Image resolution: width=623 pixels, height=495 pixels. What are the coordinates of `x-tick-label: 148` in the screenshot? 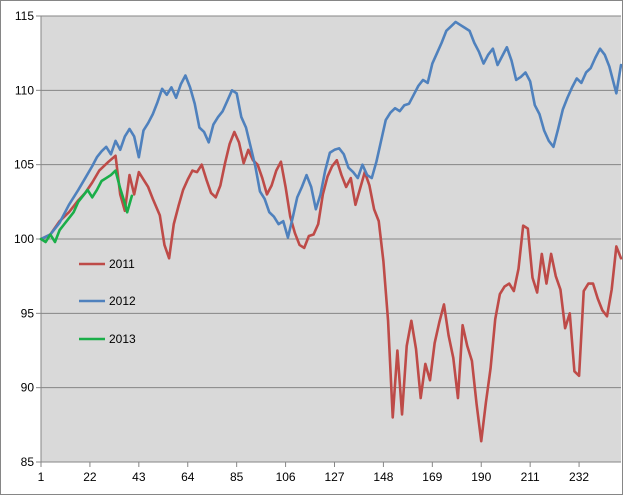 It's located at (383, 477).